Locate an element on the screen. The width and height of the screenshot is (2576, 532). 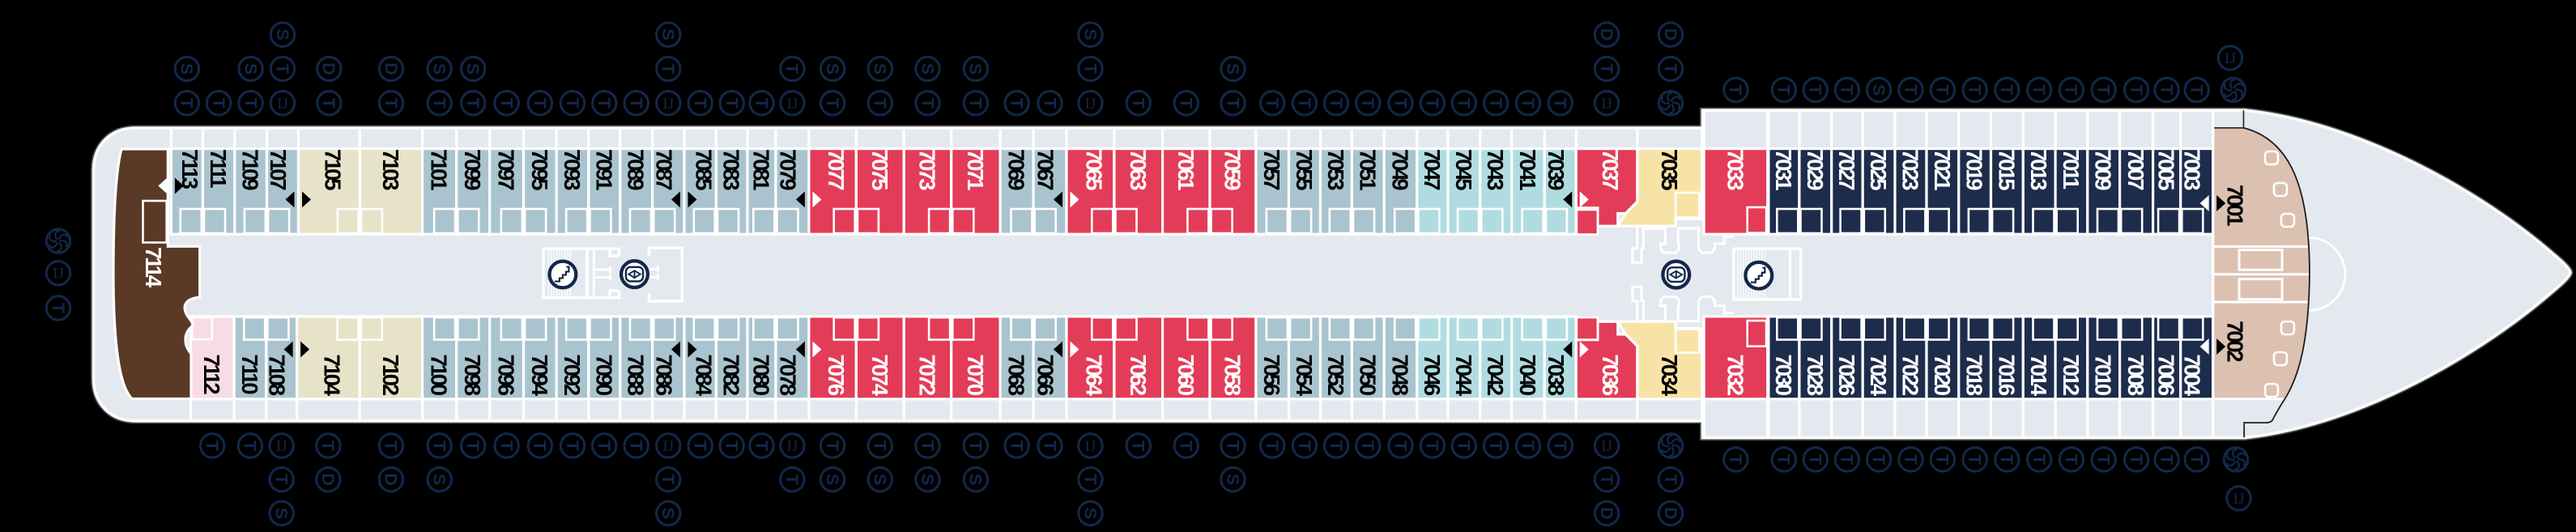
svg-text: 7066 is located at coordinates (1045, 375).